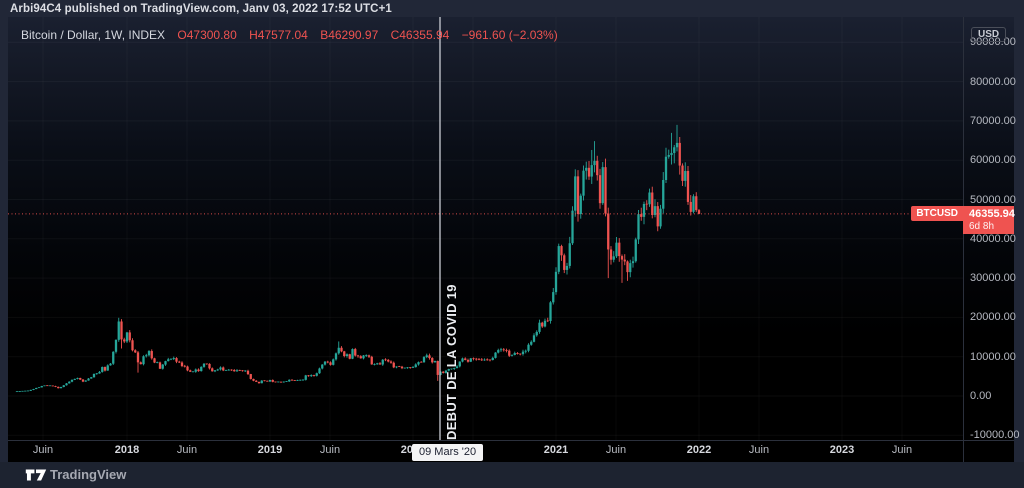 The height and width of the screenshot is (488, 1024). Describe the element at coordinates (36, 475) in the screenshot. I see `tradingview-logo-icon` at that location.